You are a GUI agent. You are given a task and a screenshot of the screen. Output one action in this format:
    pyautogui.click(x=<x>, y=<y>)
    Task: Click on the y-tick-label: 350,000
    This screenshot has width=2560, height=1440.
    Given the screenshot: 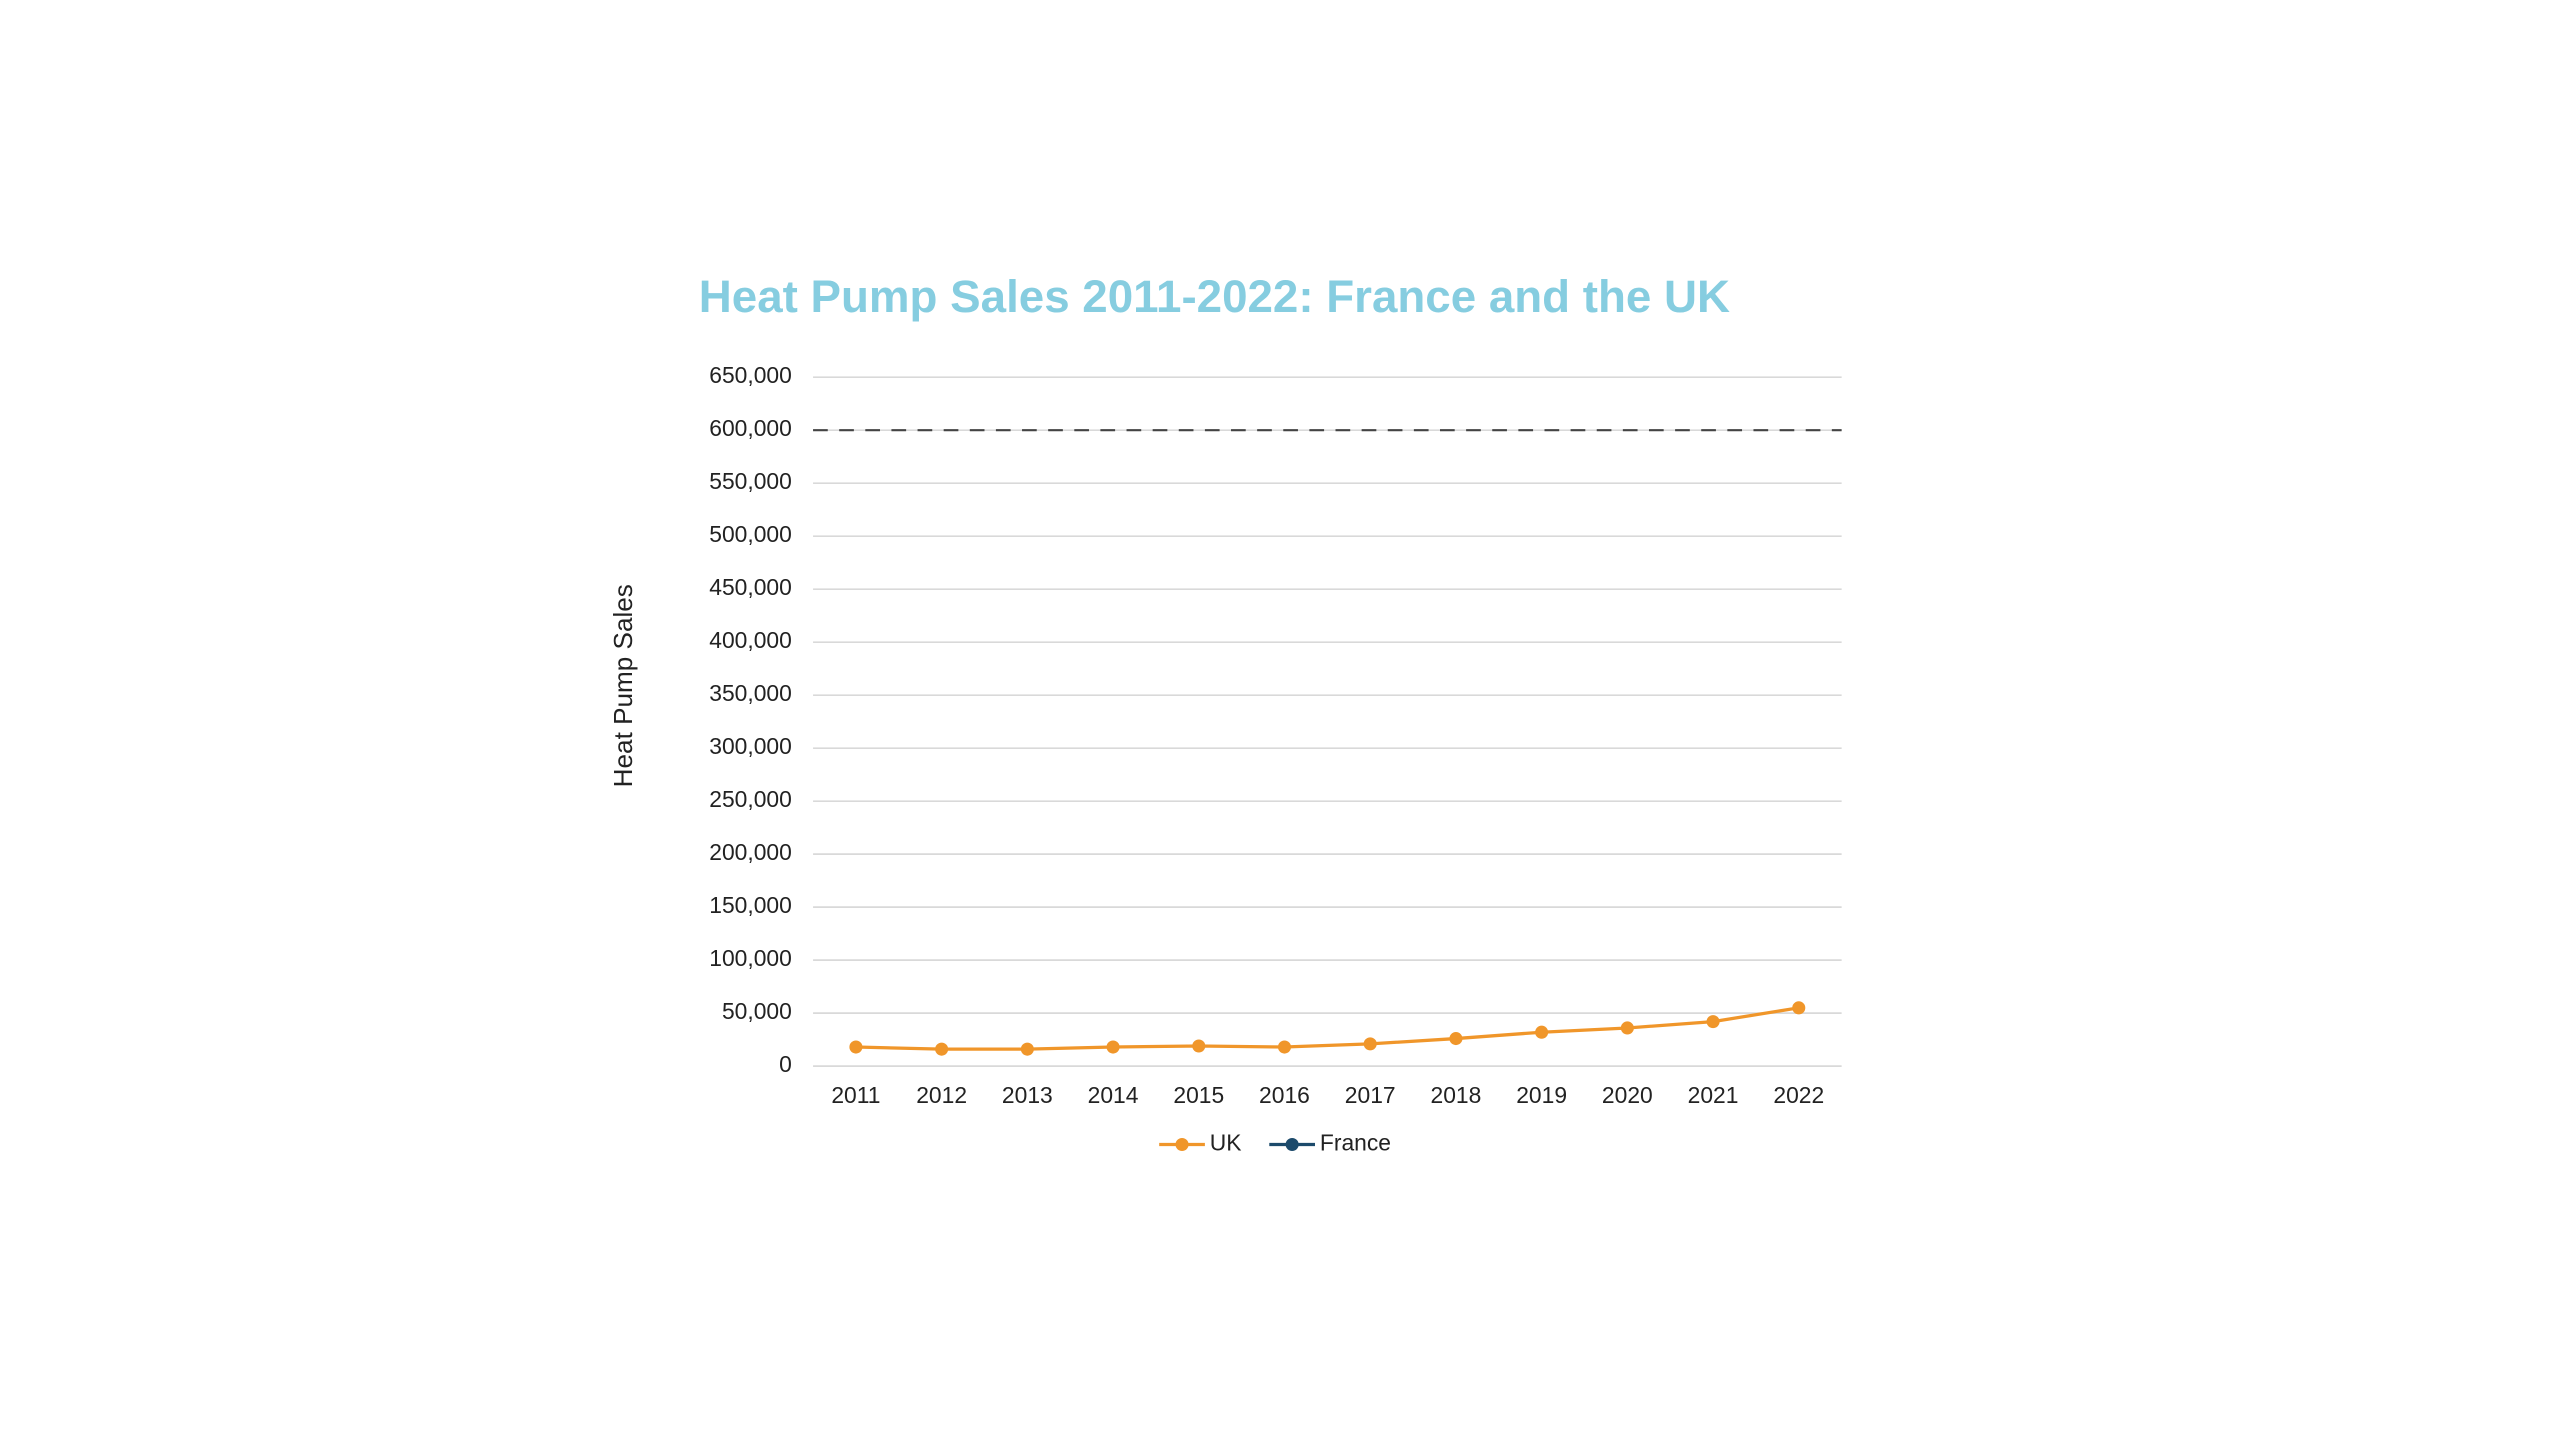 What is the action you would take?
    pyautogui.click(x=750, y=693)
    